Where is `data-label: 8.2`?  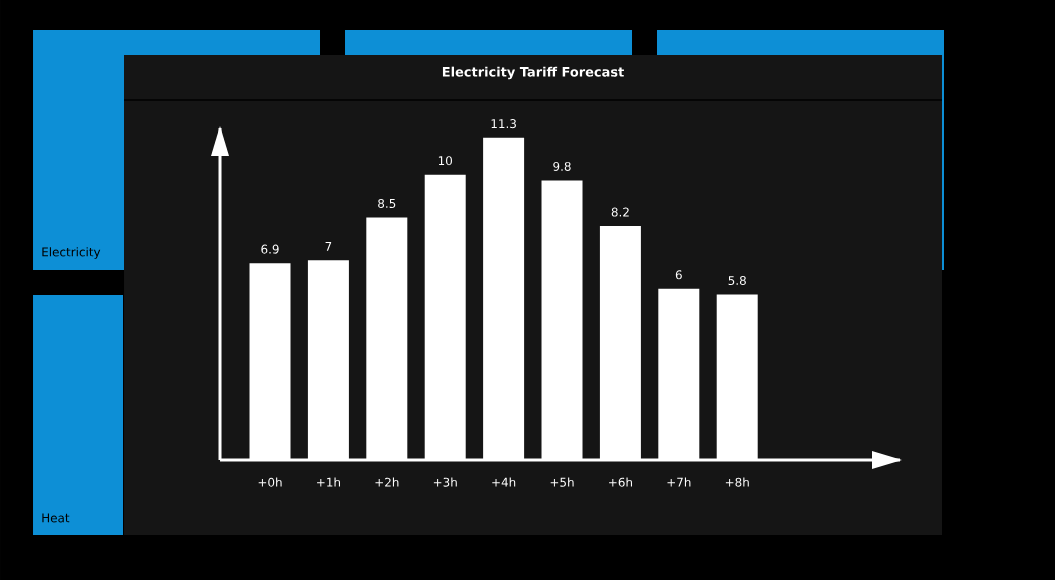
data-label: 8.2 is located at coordinates (620, 212).